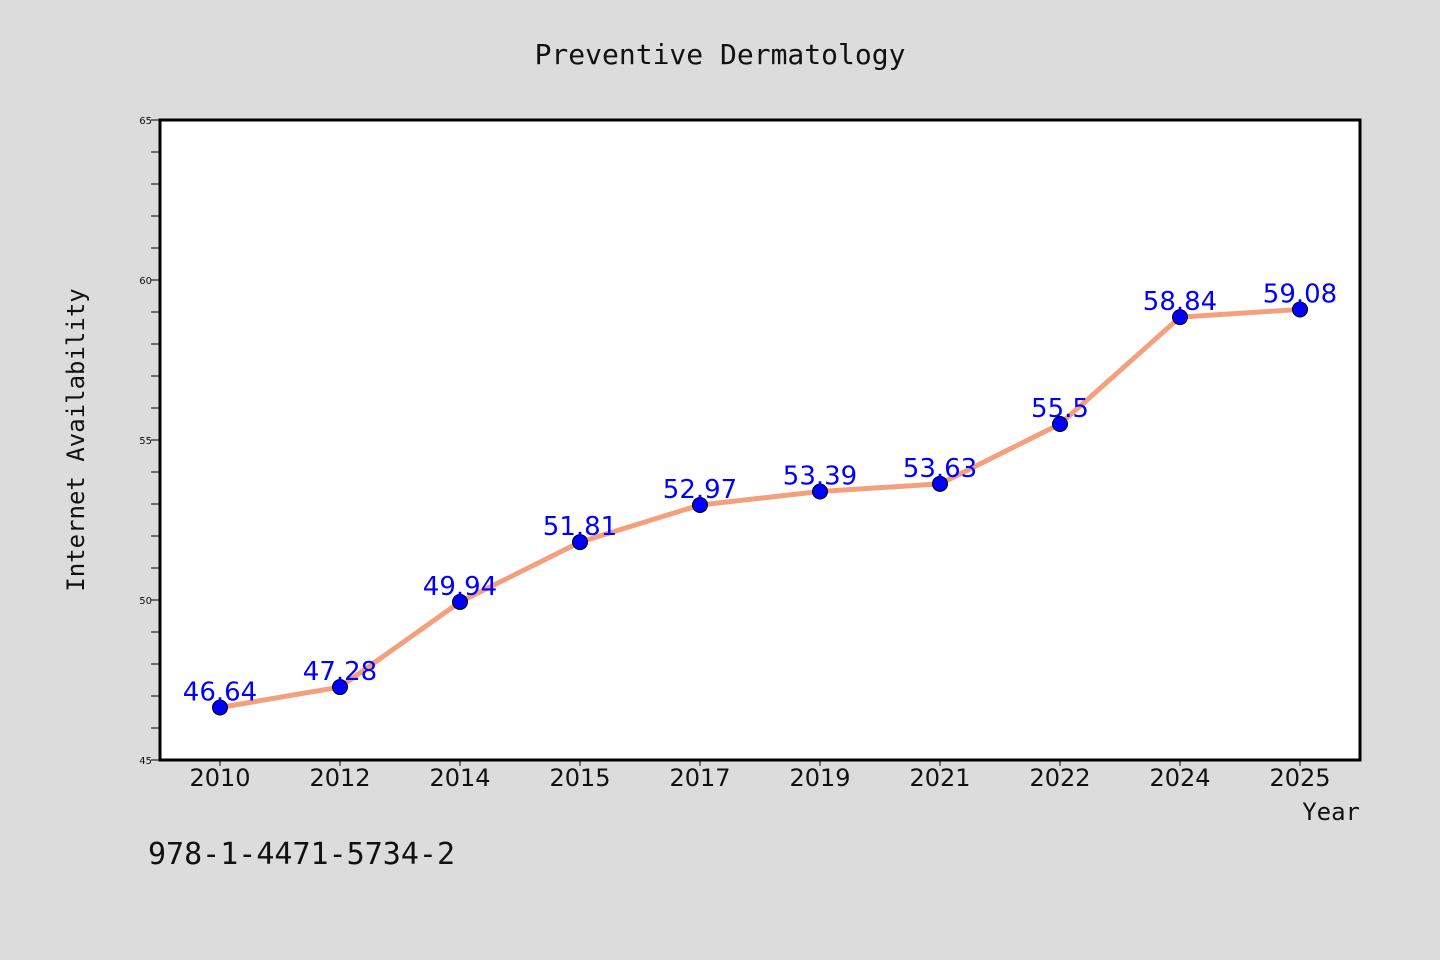  I want to click on x-tick-label: 2015, so click(579, 778).